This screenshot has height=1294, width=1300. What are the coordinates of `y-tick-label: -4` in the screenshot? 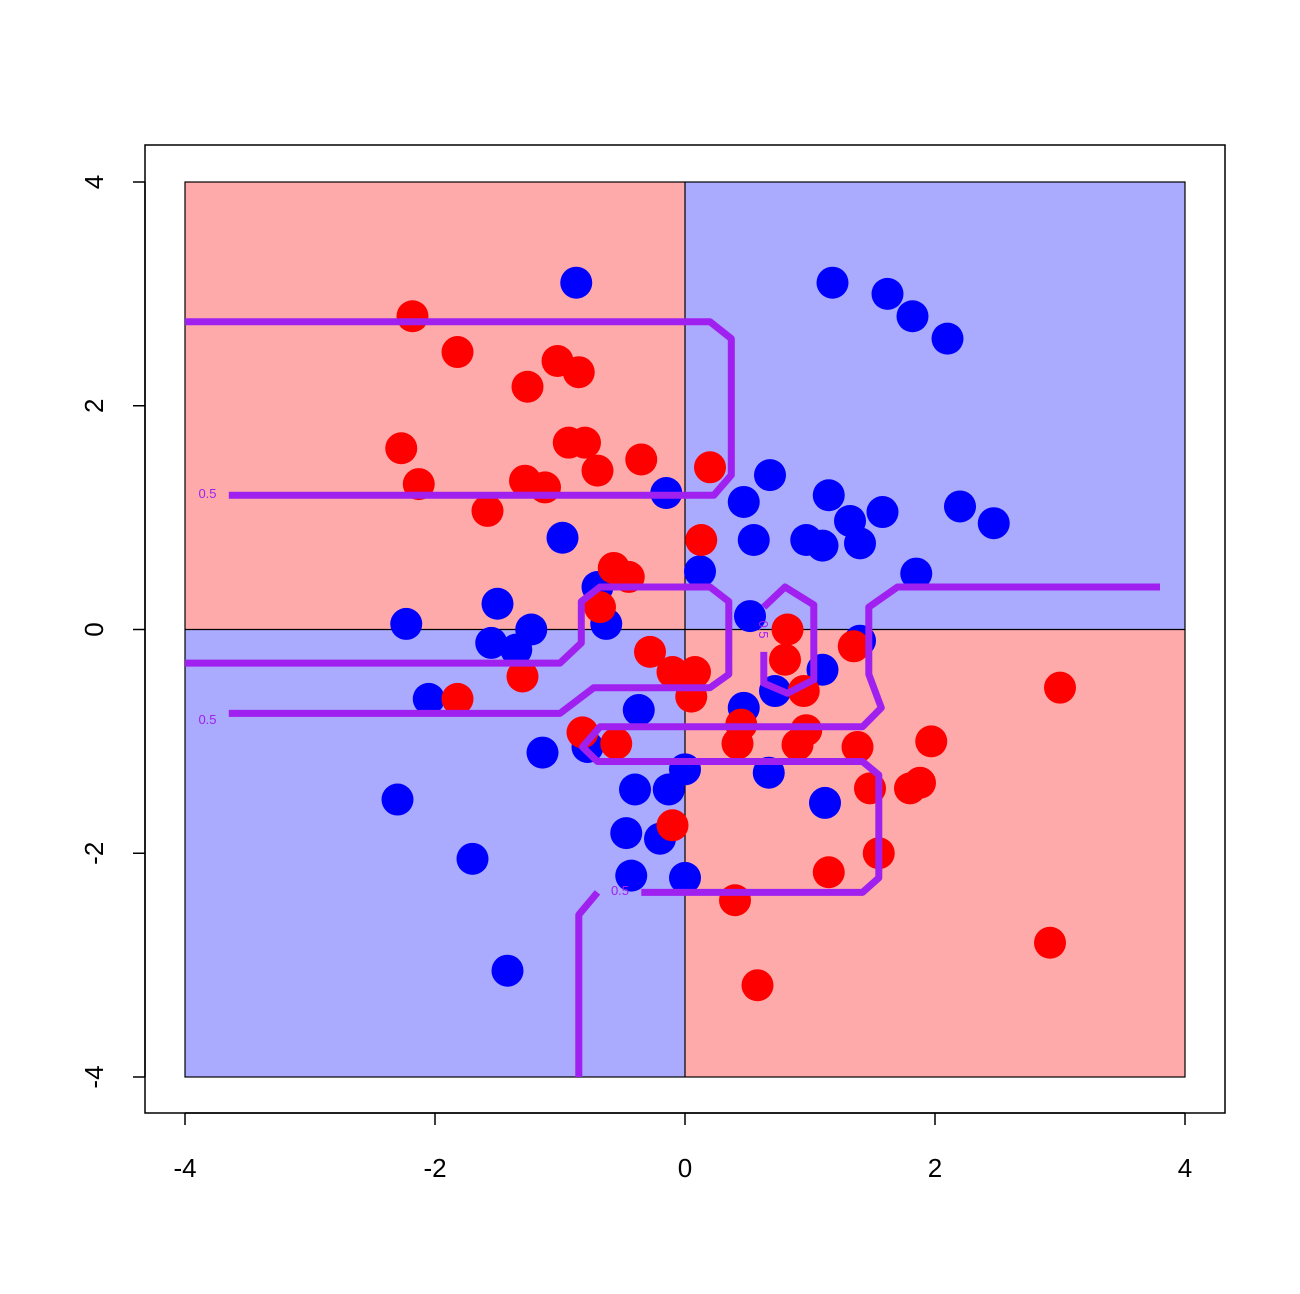 It's located at (94, 1076).